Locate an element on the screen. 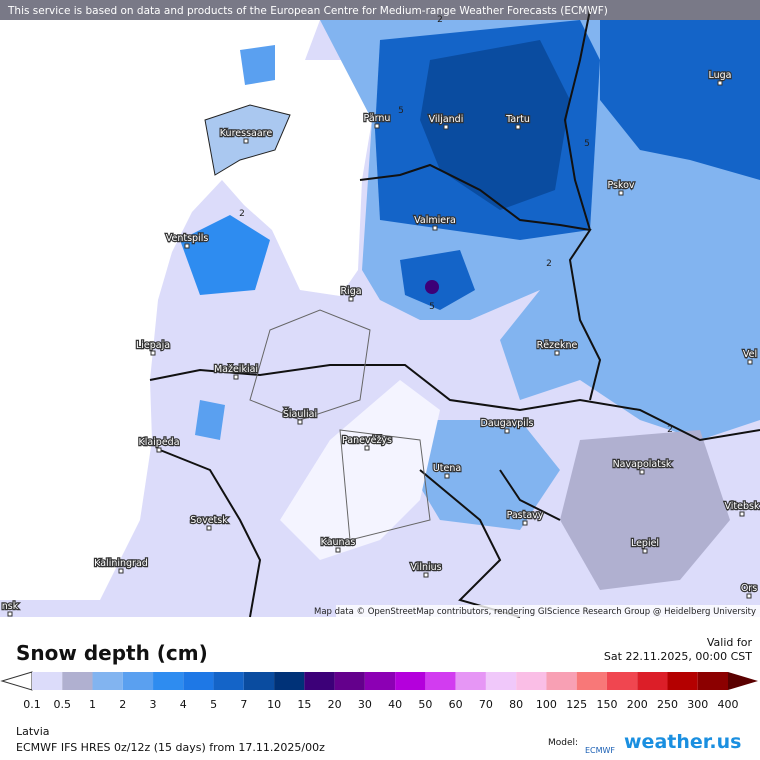  city-label: Ors is located at coordinates (749, 588).